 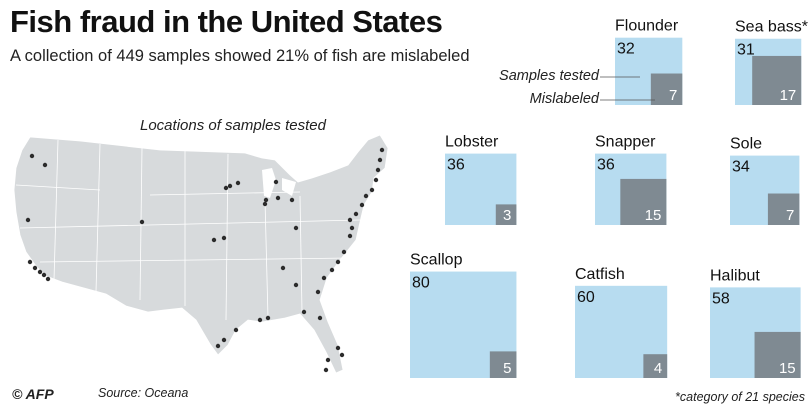 I want to click on tested-value-label: 80, so click(x=421, y=283).